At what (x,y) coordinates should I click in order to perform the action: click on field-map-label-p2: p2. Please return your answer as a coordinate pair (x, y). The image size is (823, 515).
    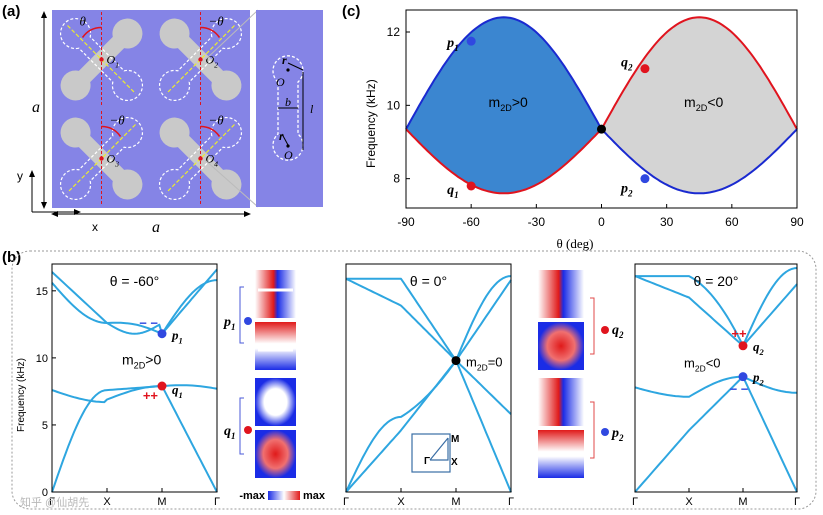
    Looking at the image, I should click on (617, 434).